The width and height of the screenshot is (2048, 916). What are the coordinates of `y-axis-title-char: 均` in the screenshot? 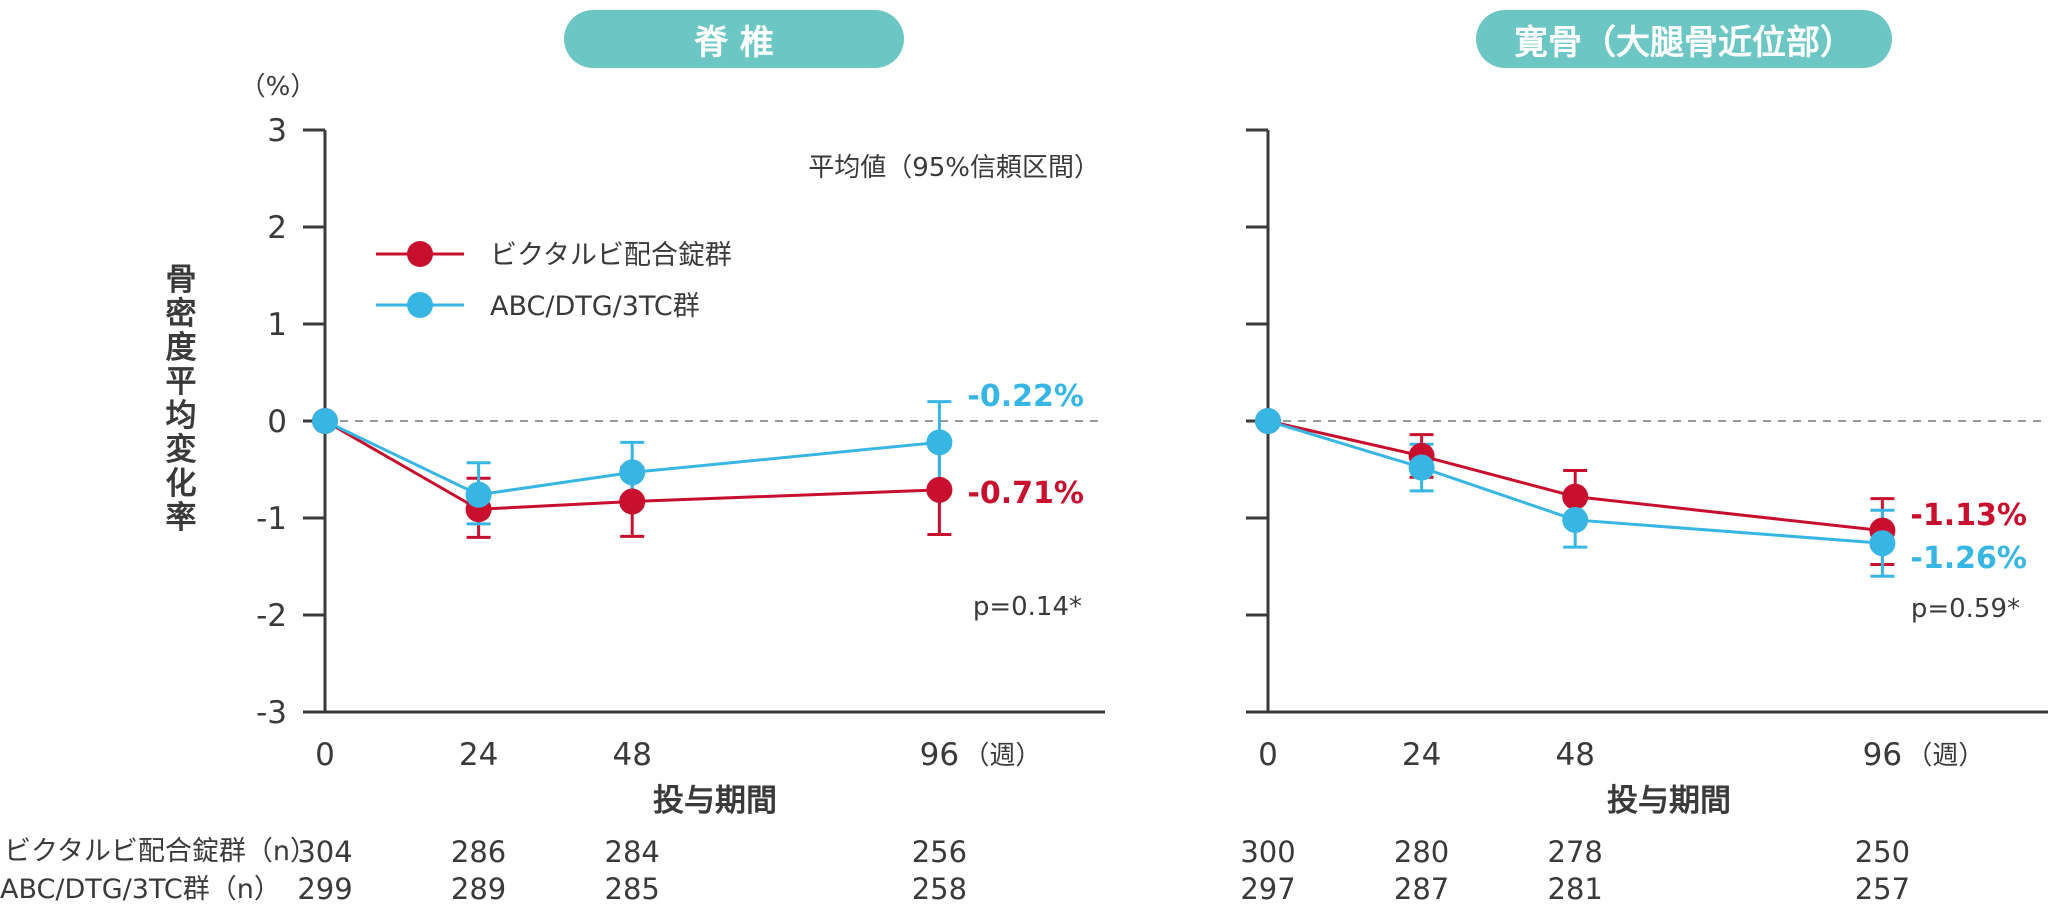 It's located at (181, 416).